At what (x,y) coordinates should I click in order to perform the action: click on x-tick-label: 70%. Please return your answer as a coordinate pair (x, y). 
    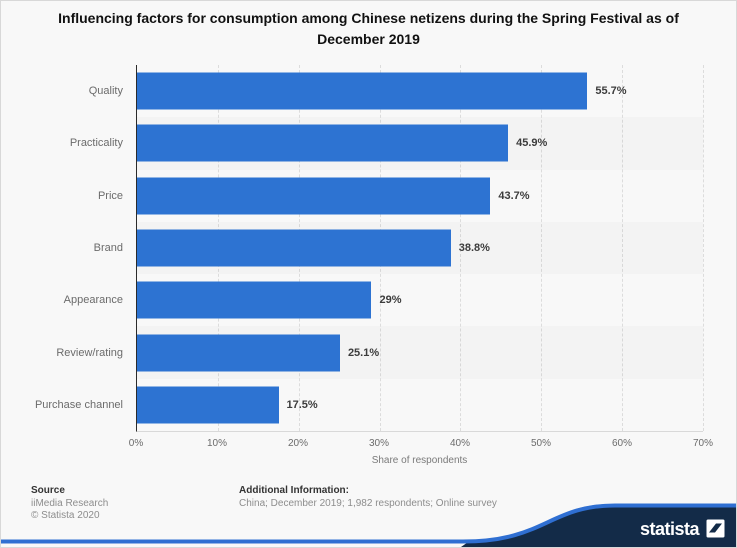
    Looking at the image, I should click on (703, 443).